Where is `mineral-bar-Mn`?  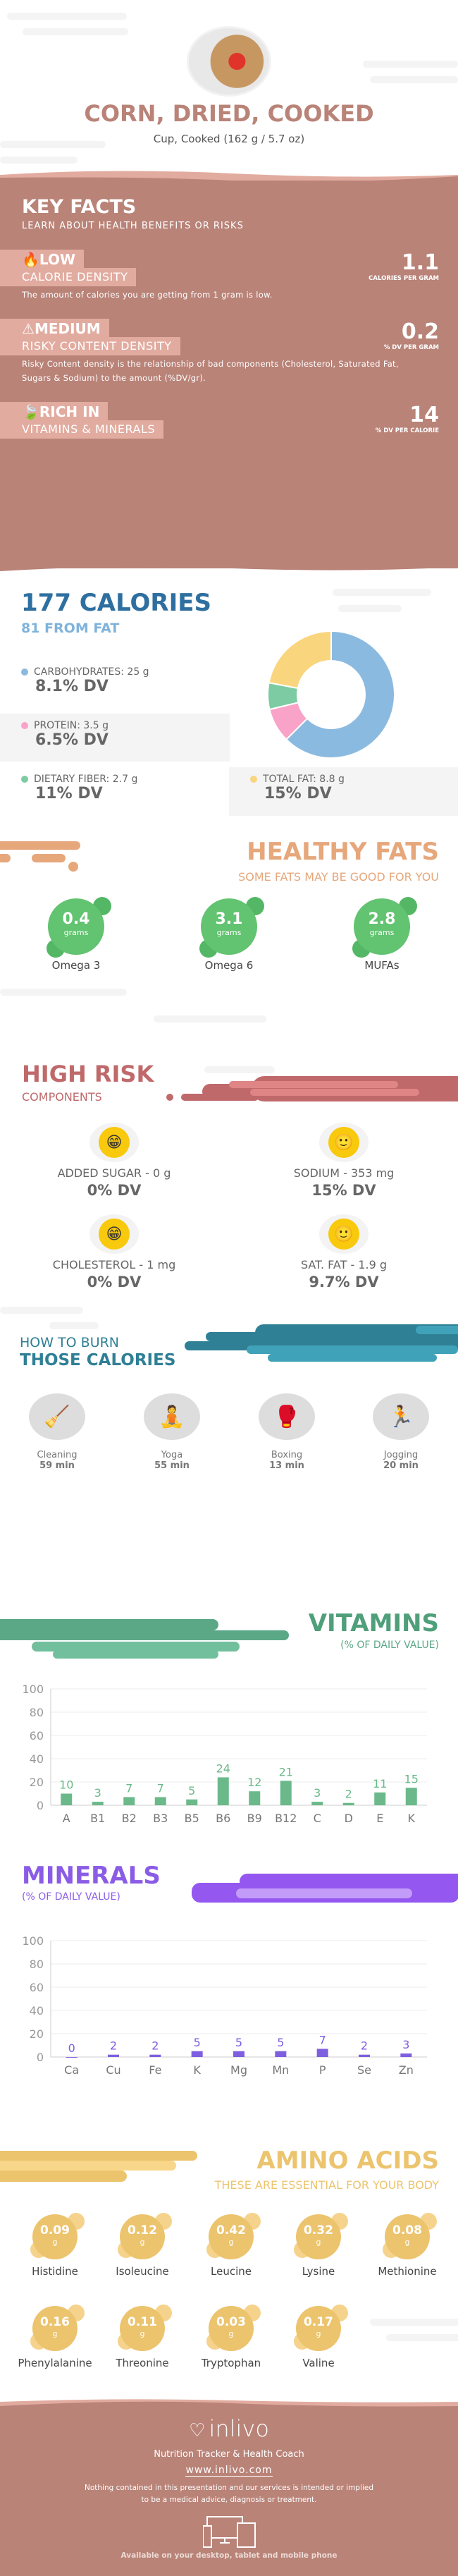 mineral-bar-Mn is located at coordinates (281, 2054).